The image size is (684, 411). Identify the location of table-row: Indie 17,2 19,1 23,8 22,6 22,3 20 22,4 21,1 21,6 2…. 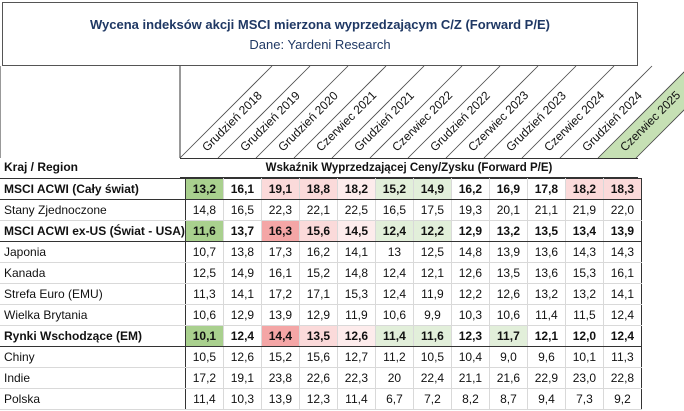
(321, 378).